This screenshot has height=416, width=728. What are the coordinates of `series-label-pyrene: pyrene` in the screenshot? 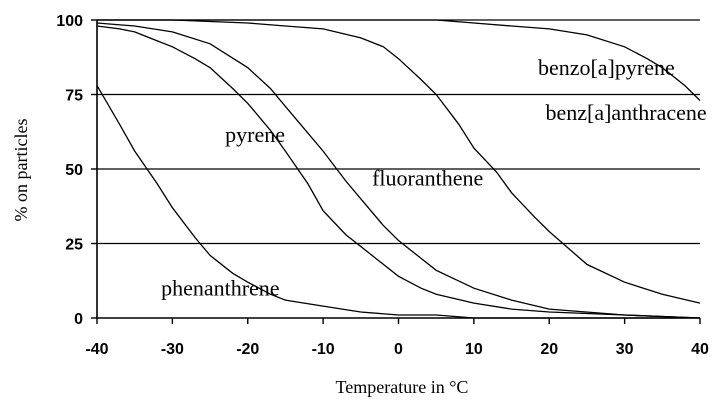 It's located at (255, 134).